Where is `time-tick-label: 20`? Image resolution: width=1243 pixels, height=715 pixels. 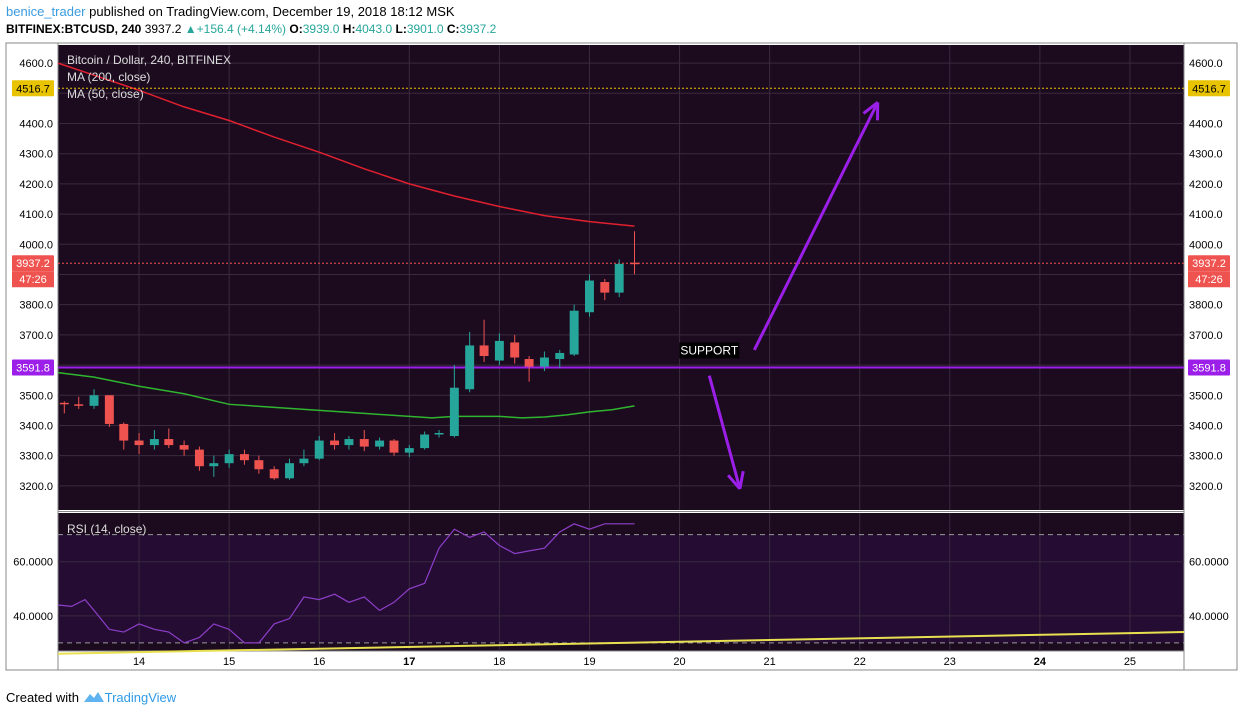 time-tick-label: 20 is located at coordinates (679, 662).